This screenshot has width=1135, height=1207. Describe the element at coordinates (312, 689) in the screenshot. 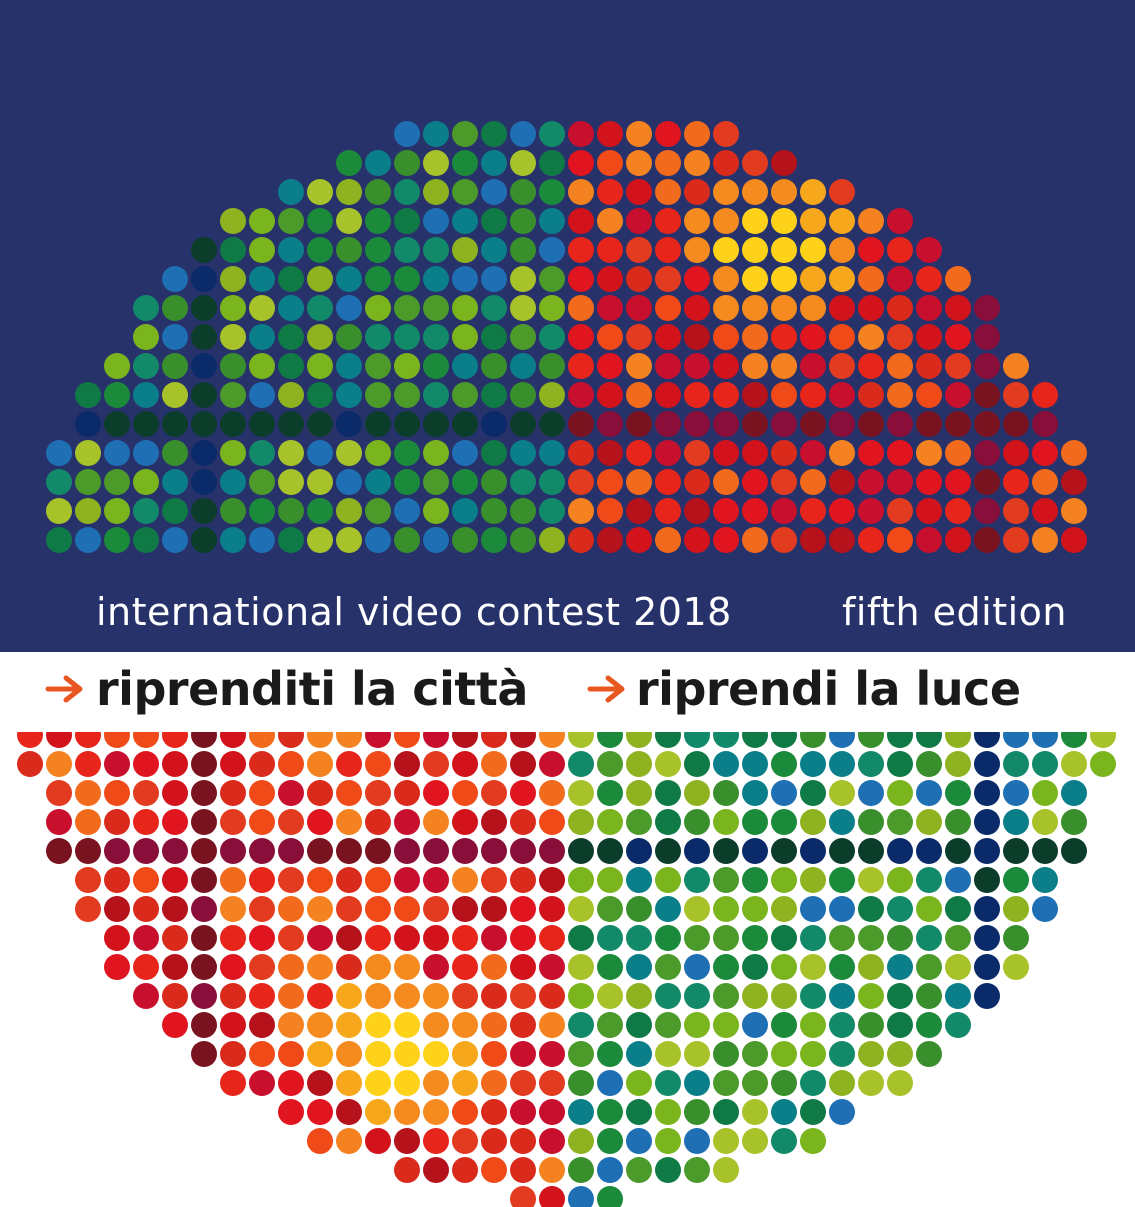

I see `slogan-city: riprenditi la città` at that location.